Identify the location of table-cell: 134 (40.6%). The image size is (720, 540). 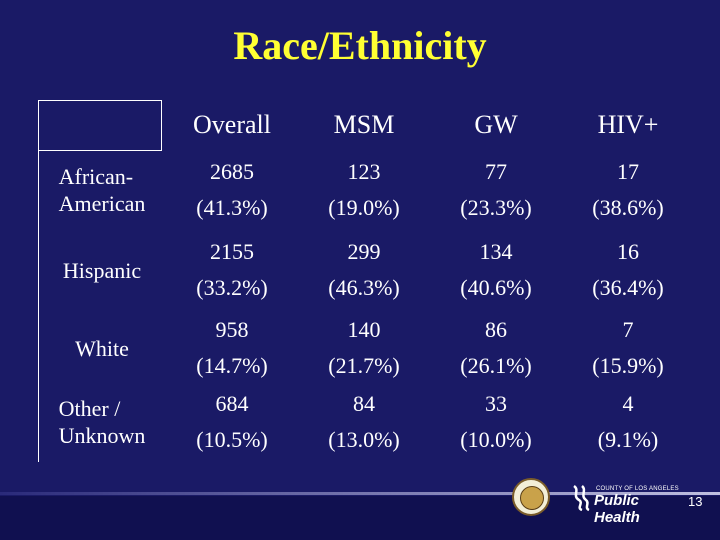
(496, 269).